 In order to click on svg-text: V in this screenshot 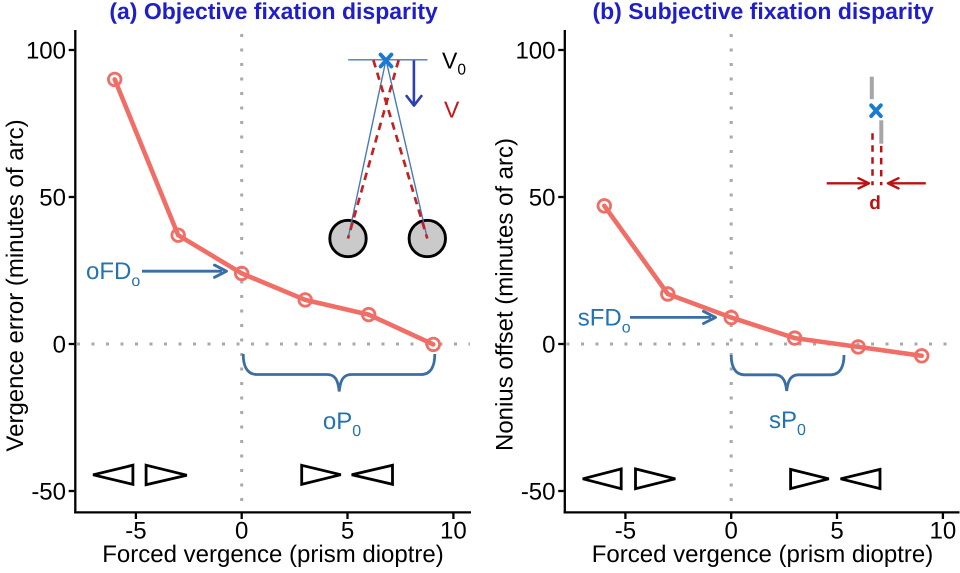, I will do `click(452, 110)`.